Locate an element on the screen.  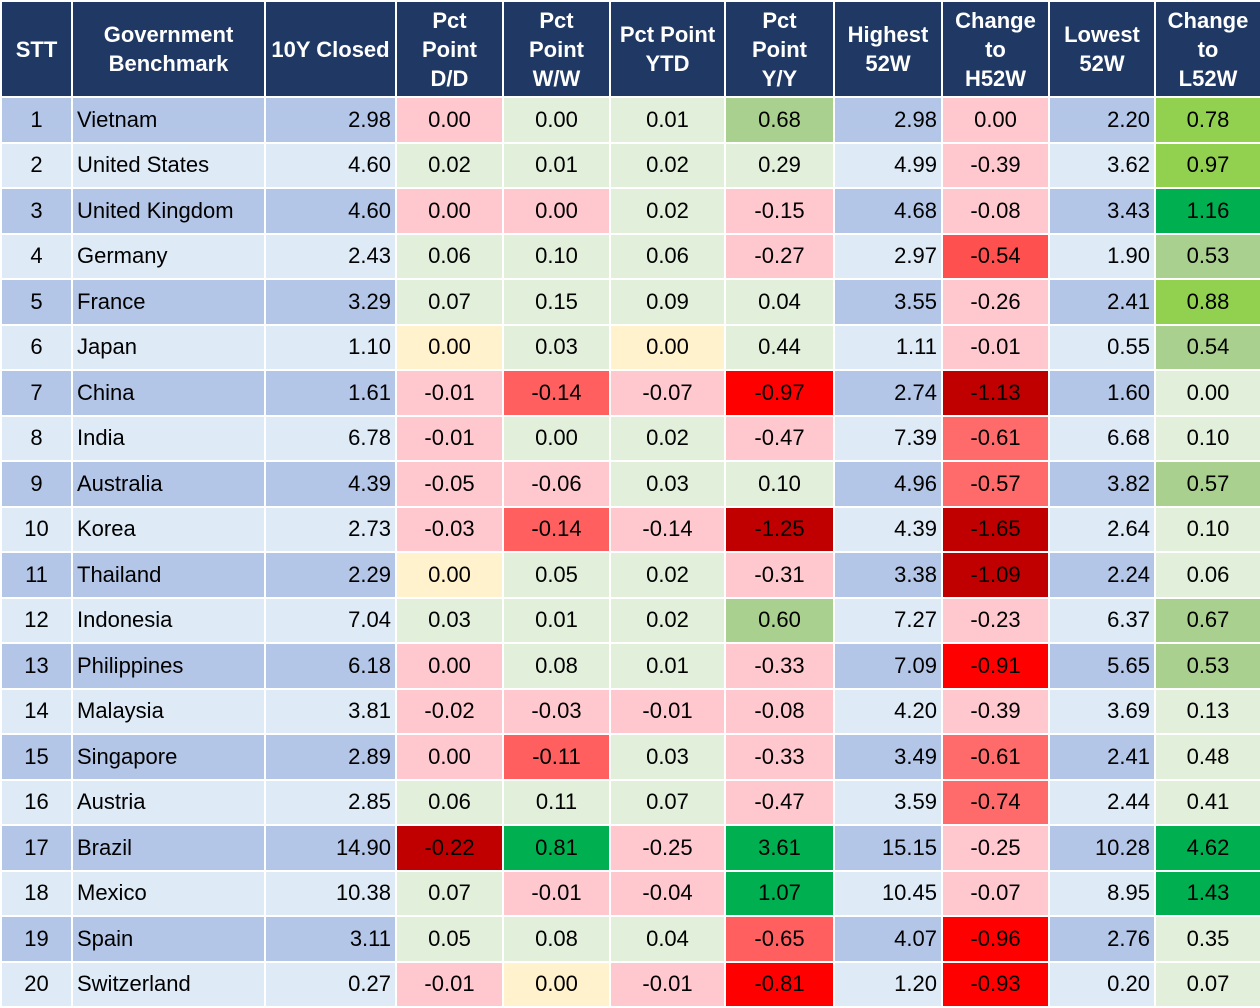
cell-benchmark: Switzerland is located at coordinates (168, 984).